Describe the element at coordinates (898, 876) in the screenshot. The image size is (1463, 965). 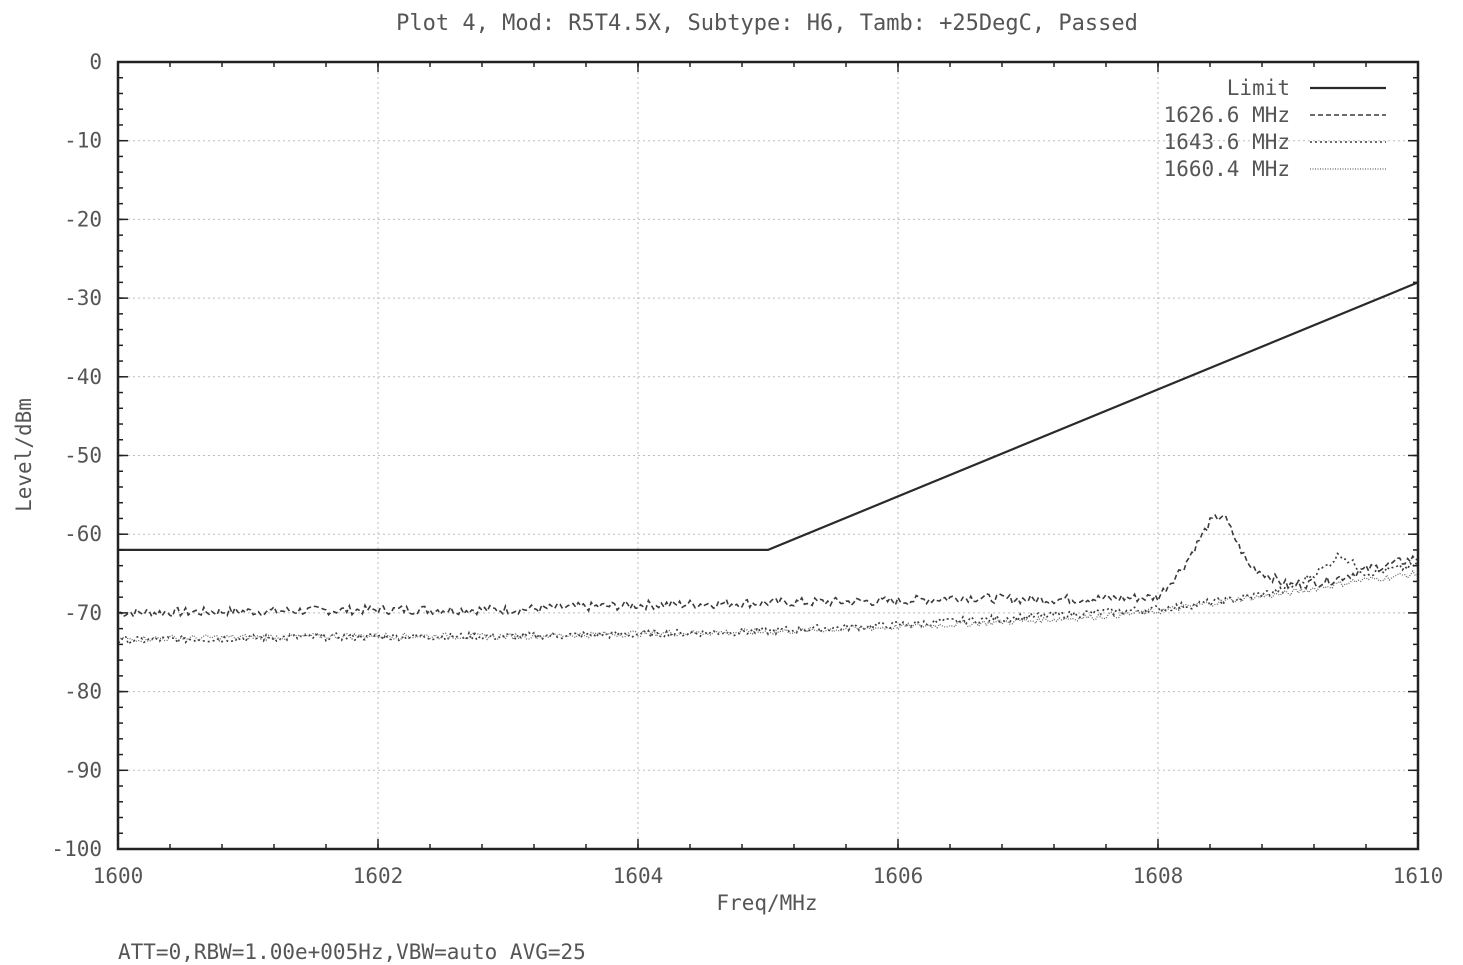
I see `x-tick-label: 1606` at that location.